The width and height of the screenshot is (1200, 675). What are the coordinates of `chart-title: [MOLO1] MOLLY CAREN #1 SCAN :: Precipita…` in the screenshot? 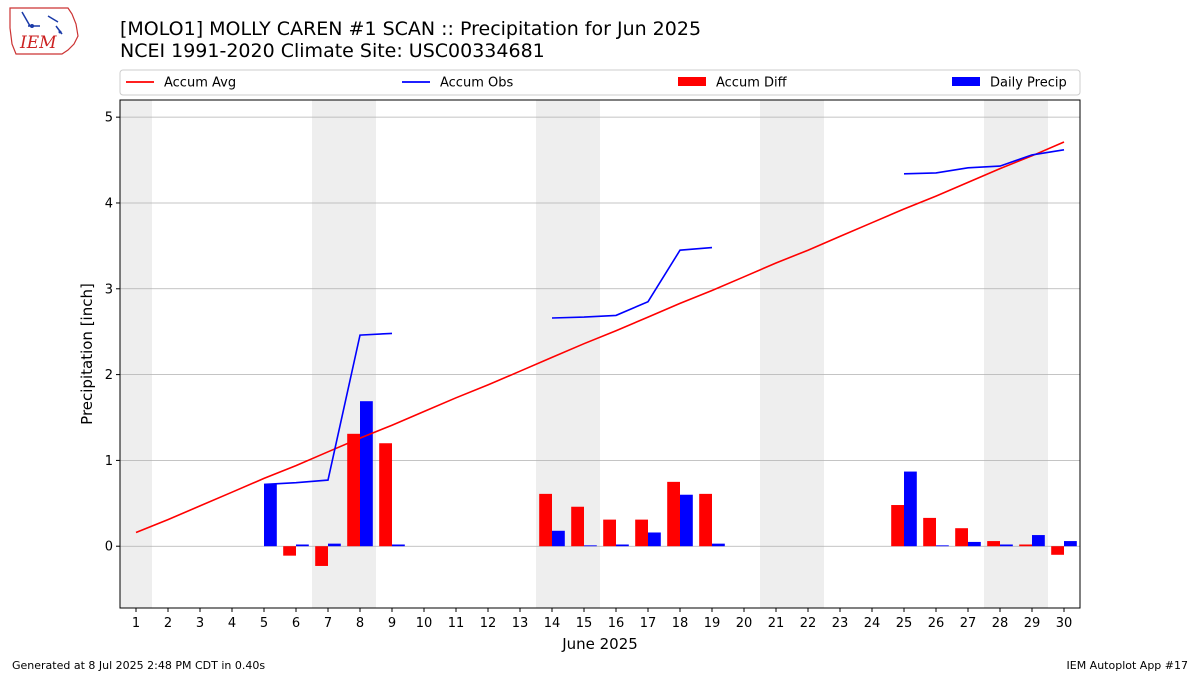 It's located at (411, 29).